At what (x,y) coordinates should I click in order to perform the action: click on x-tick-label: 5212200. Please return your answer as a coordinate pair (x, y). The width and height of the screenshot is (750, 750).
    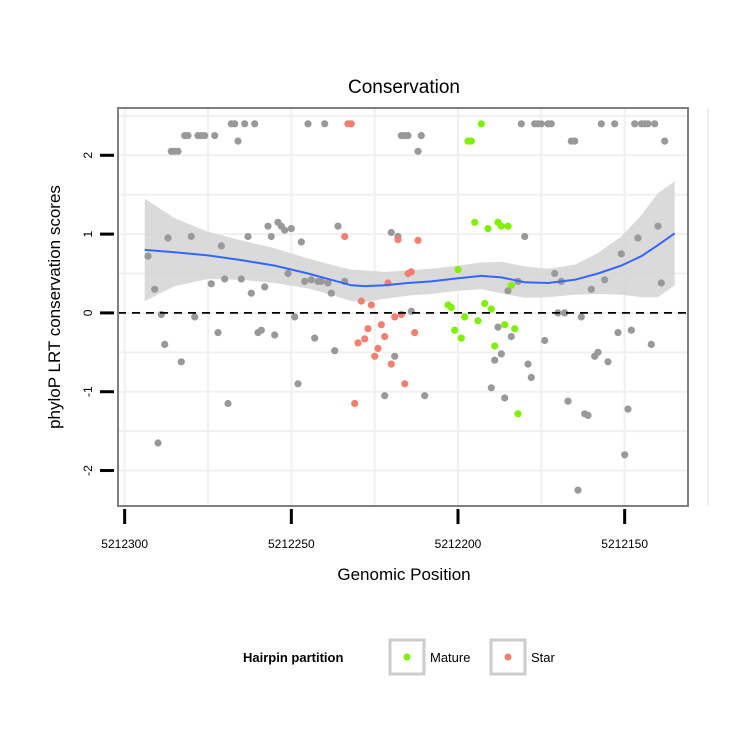
    Looking at the image, I should click on (458, 544).